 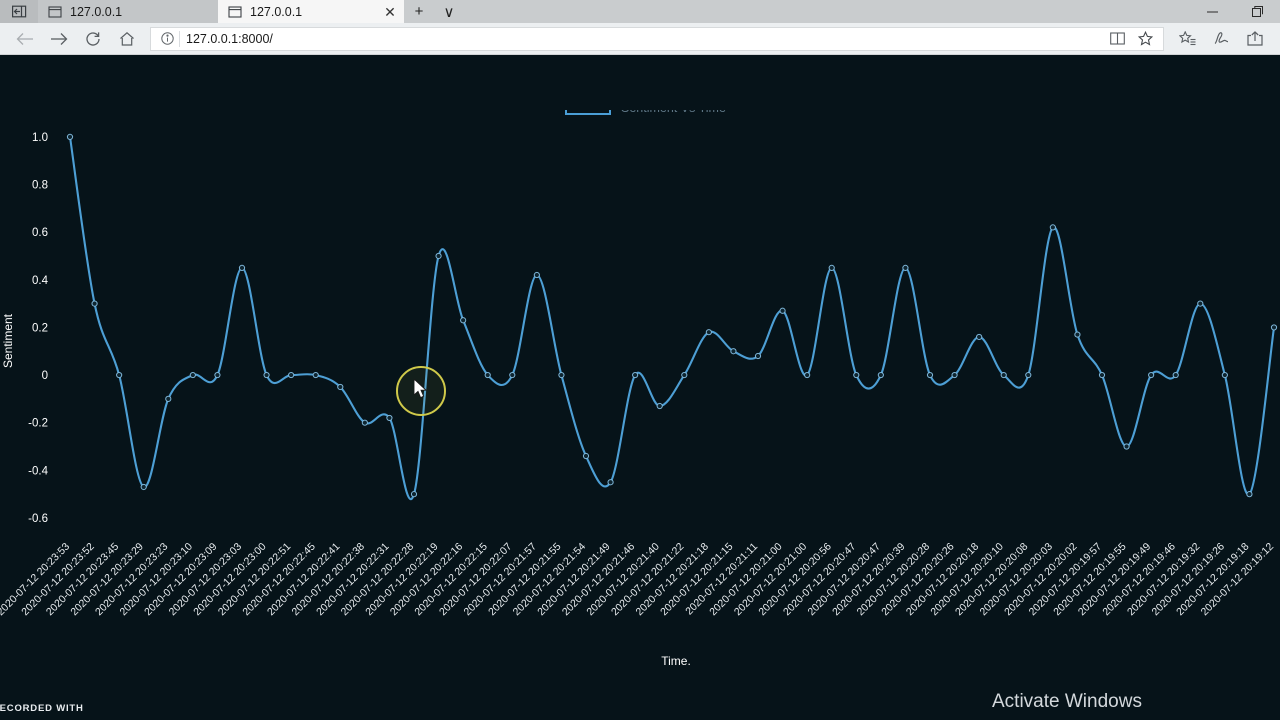 I want to click on page-icon, so click(x=235, y=11).